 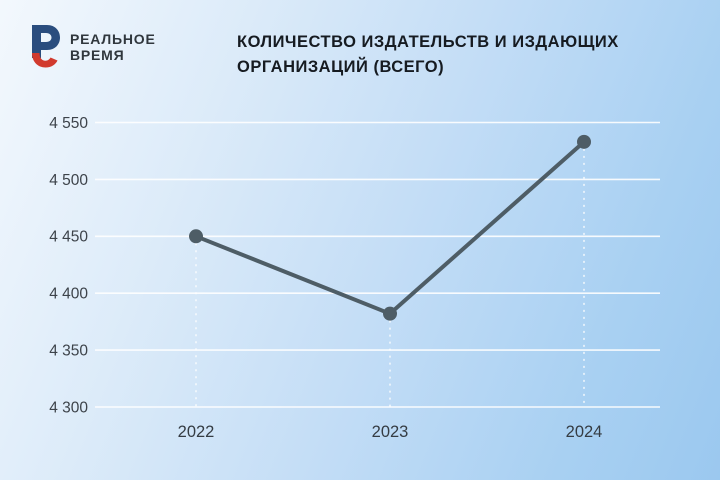 What do you see at coordinates (584, 432) in the screenshot?
I see `x-axis-tick-label: 2024` at bounding box center [584, 432].